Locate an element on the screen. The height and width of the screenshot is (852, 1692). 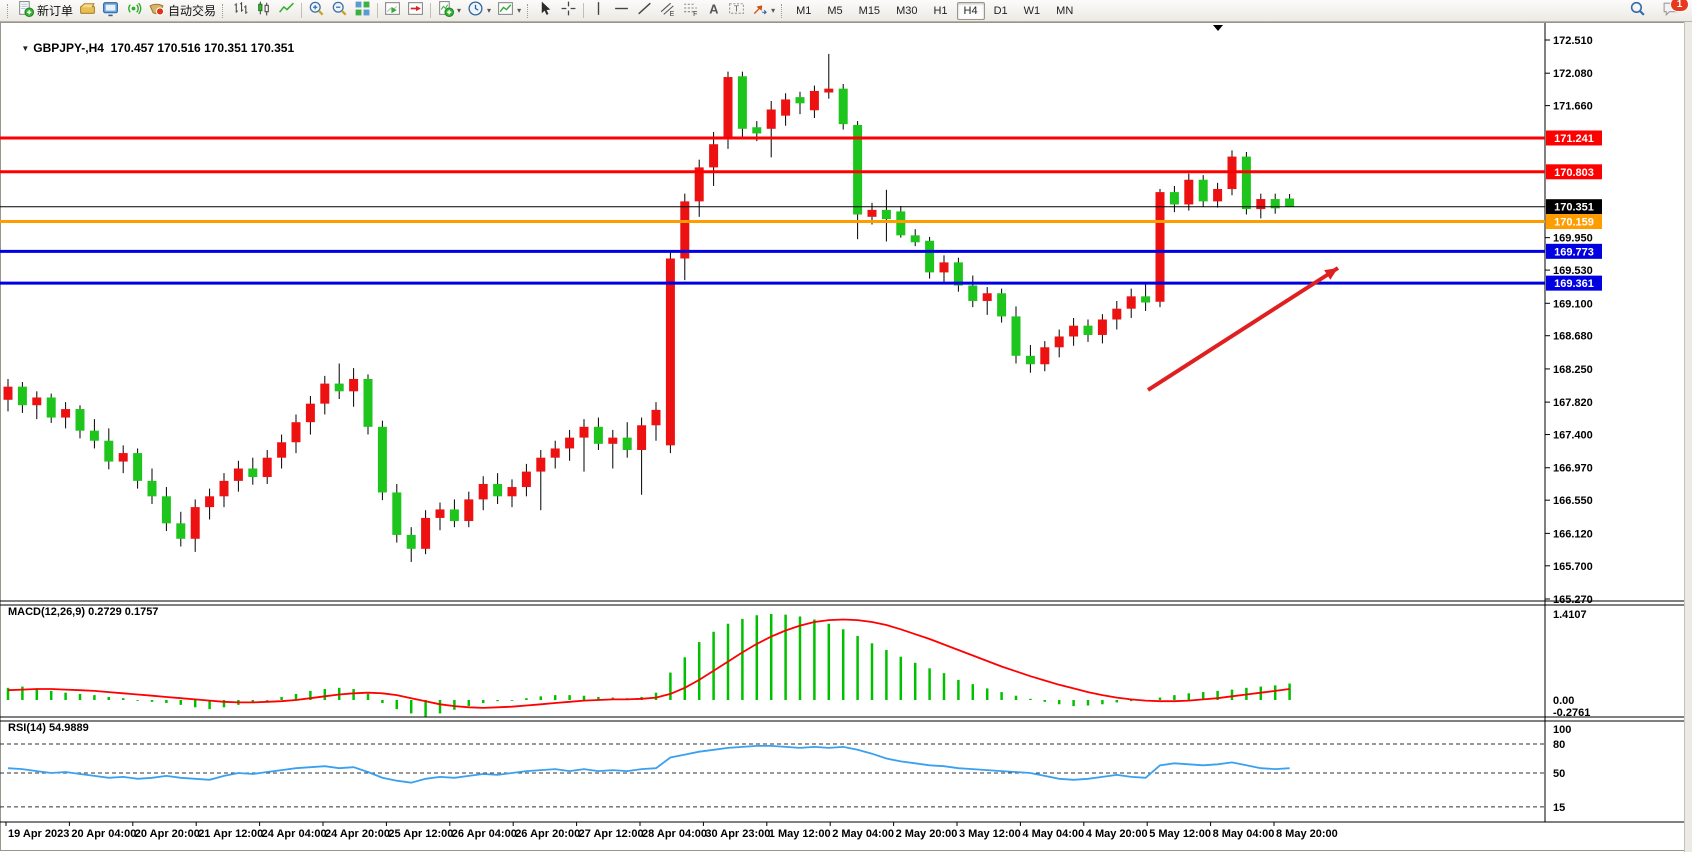
timeframe-toolbar: M1 M5 M15 M30 H1 H4 D1 W1 MN is located at coordinates (934, 10).